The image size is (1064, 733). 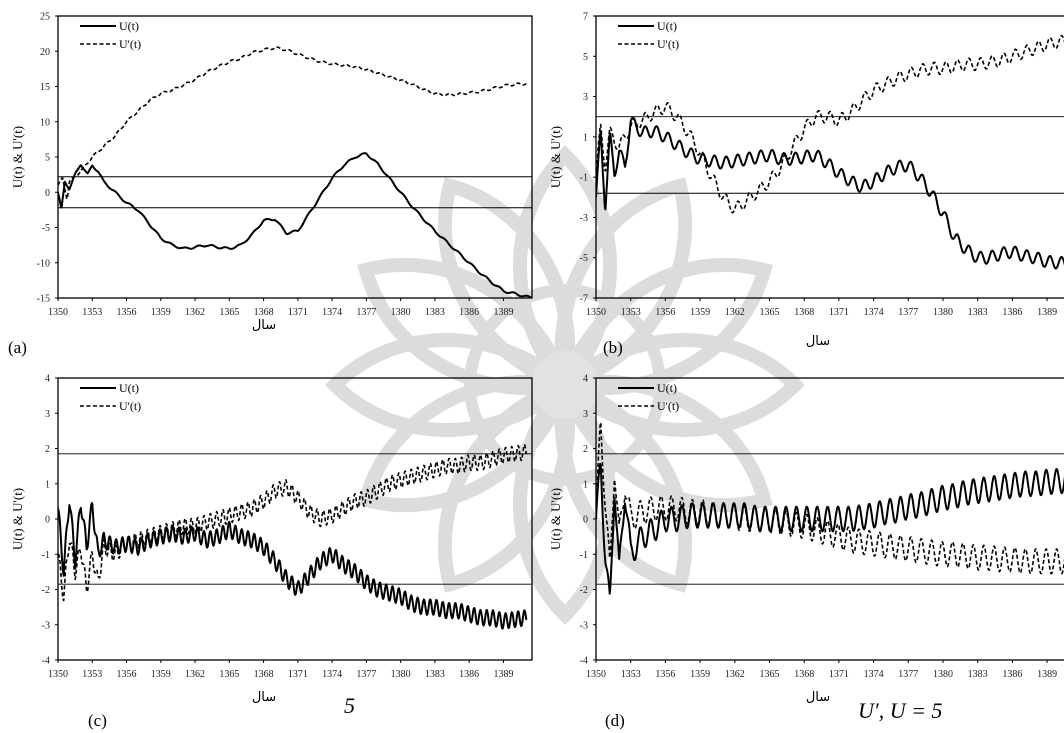 What do you see at coordinates (585, 57) in the screenshot?
I see `y-tick-label: 5` at bounding box center [585, 57].